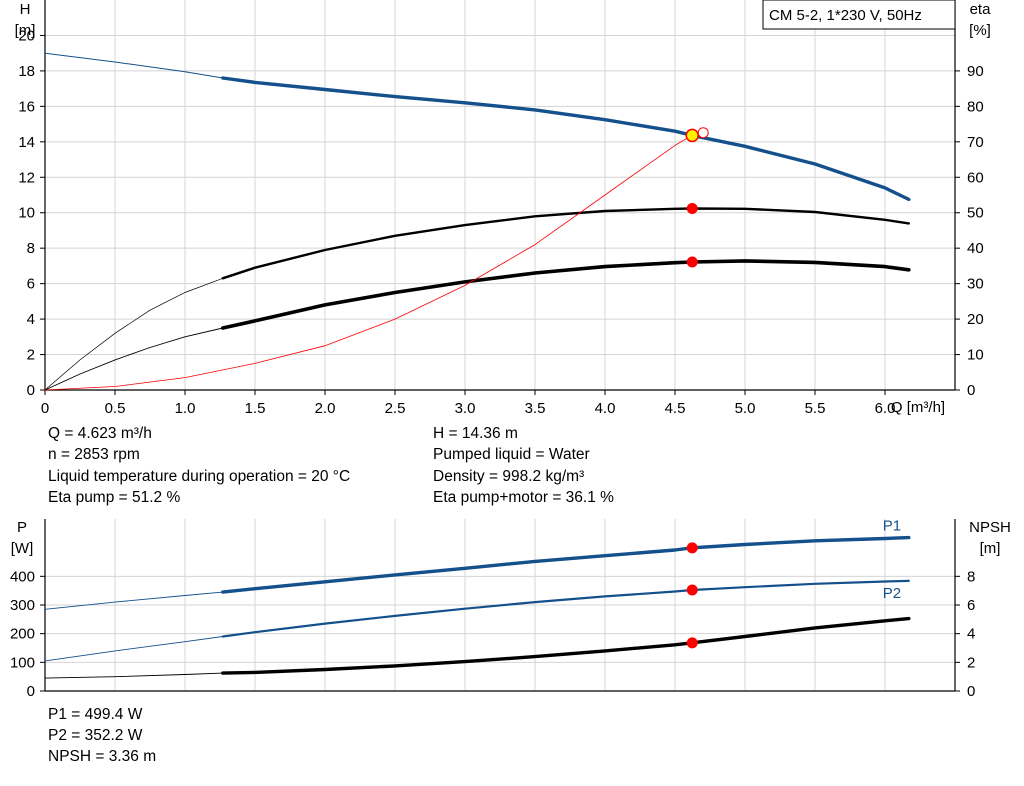 The image size is (1024, 786). Describe the element at coordinates (26, 35) in the screenshot. I see `y-left-tick-label: 20` at that location.